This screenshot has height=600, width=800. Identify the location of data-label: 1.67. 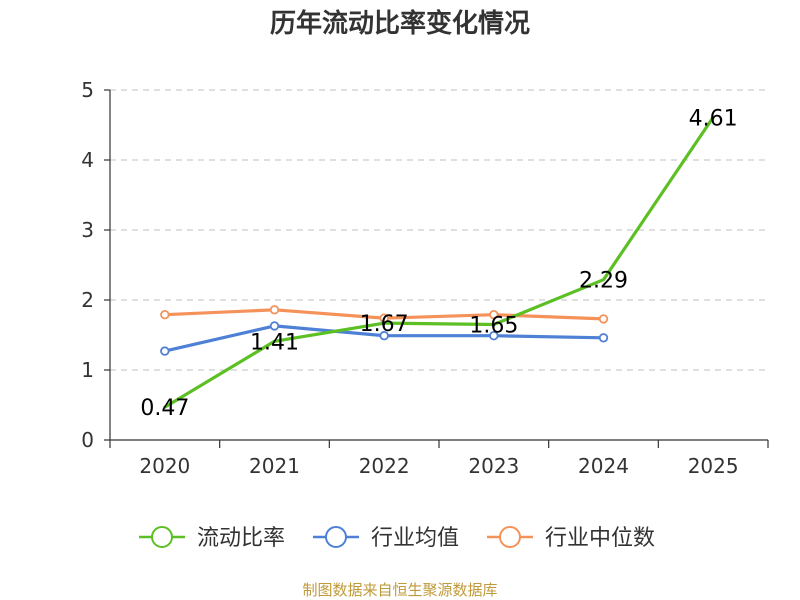
(384, 324).